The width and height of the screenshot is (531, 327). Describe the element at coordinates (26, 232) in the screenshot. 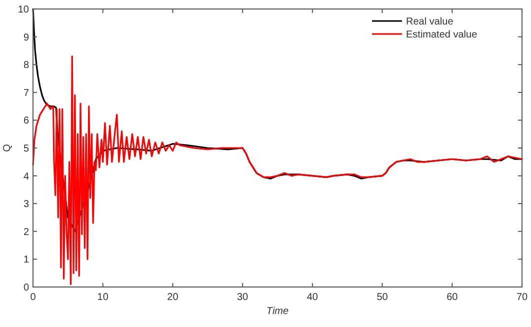

I see `y-tick-label: 2` at that location.